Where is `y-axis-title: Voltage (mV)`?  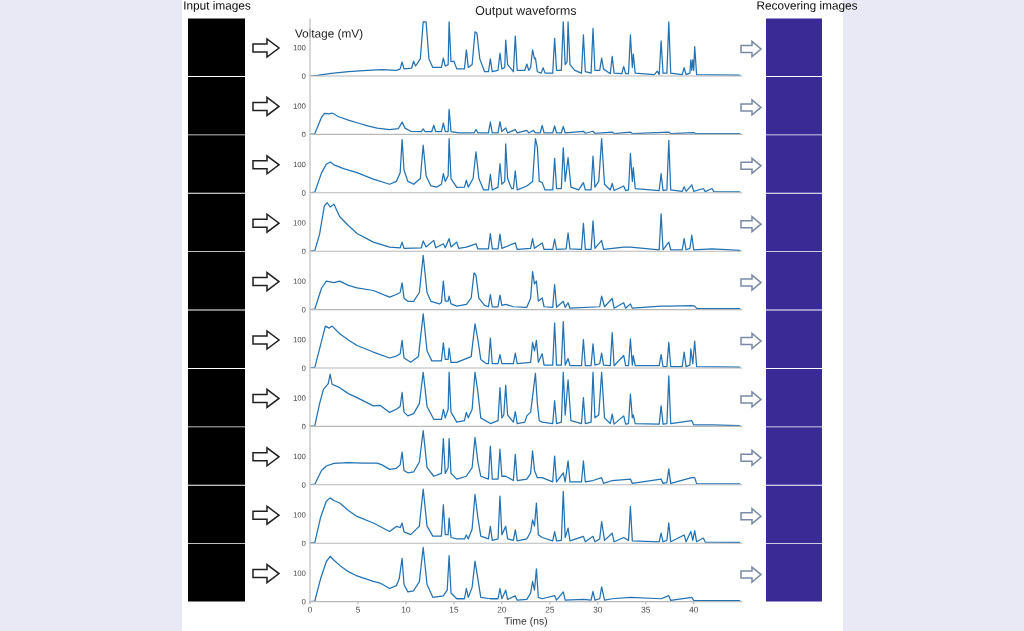 y-axis-title: Voltage (mV) is located at coordinates (328, 34).